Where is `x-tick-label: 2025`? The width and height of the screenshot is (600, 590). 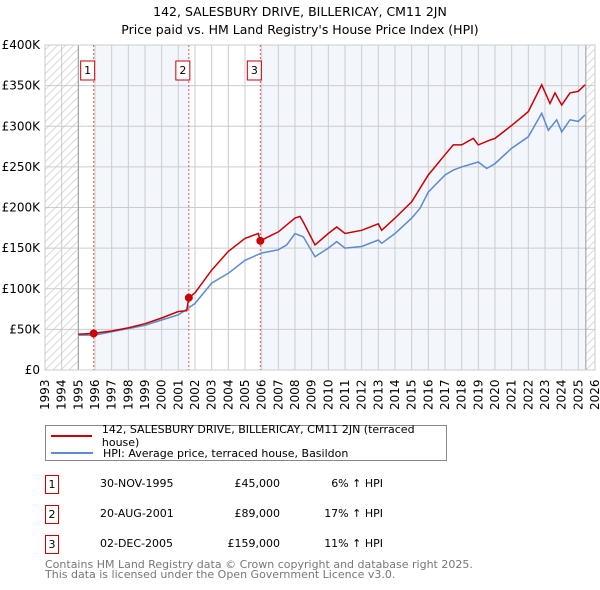
x-tick-label: 2025 is located at coordinates (578, 394).